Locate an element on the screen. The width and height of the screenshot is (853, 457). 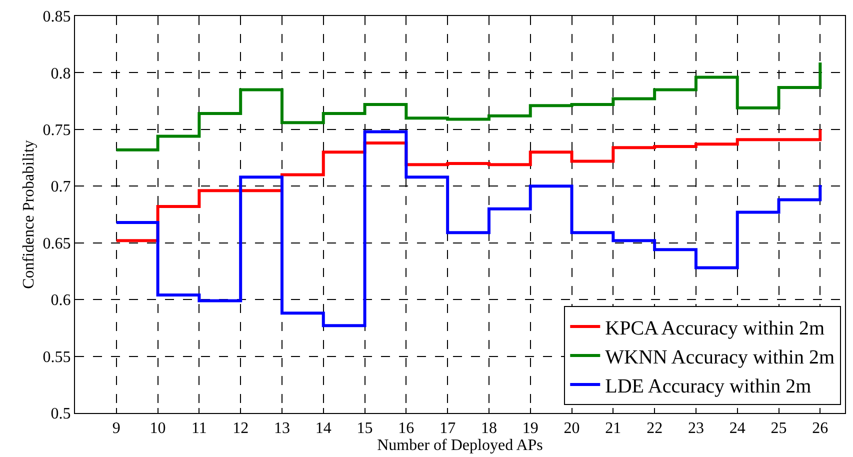
y-axis-title: Confidence Probability is located at coordinates (29, 214).